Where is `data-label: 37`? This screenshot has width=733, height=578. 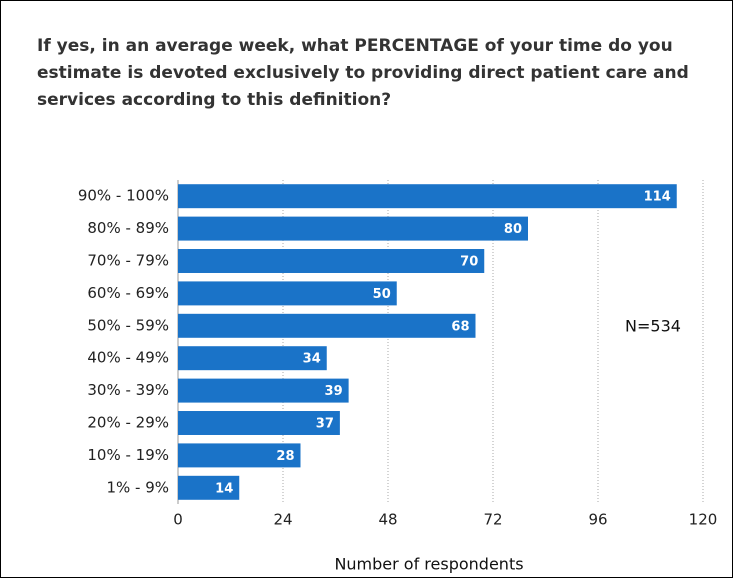 data-label: 37 is located at coordinates (325, 424).